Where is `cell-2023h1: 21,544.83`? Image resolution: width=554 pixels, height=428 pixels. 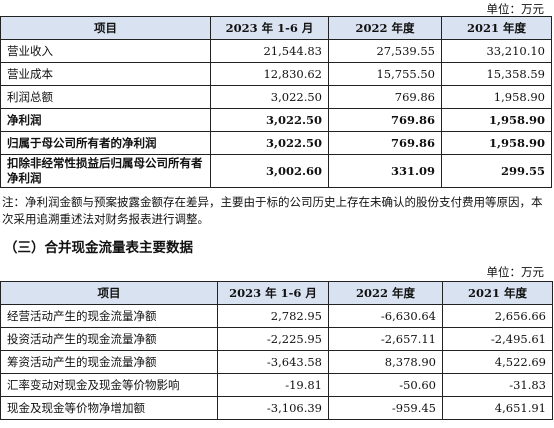
cell-2023h1: 21,544.83 is located at coordinates (269, 51).